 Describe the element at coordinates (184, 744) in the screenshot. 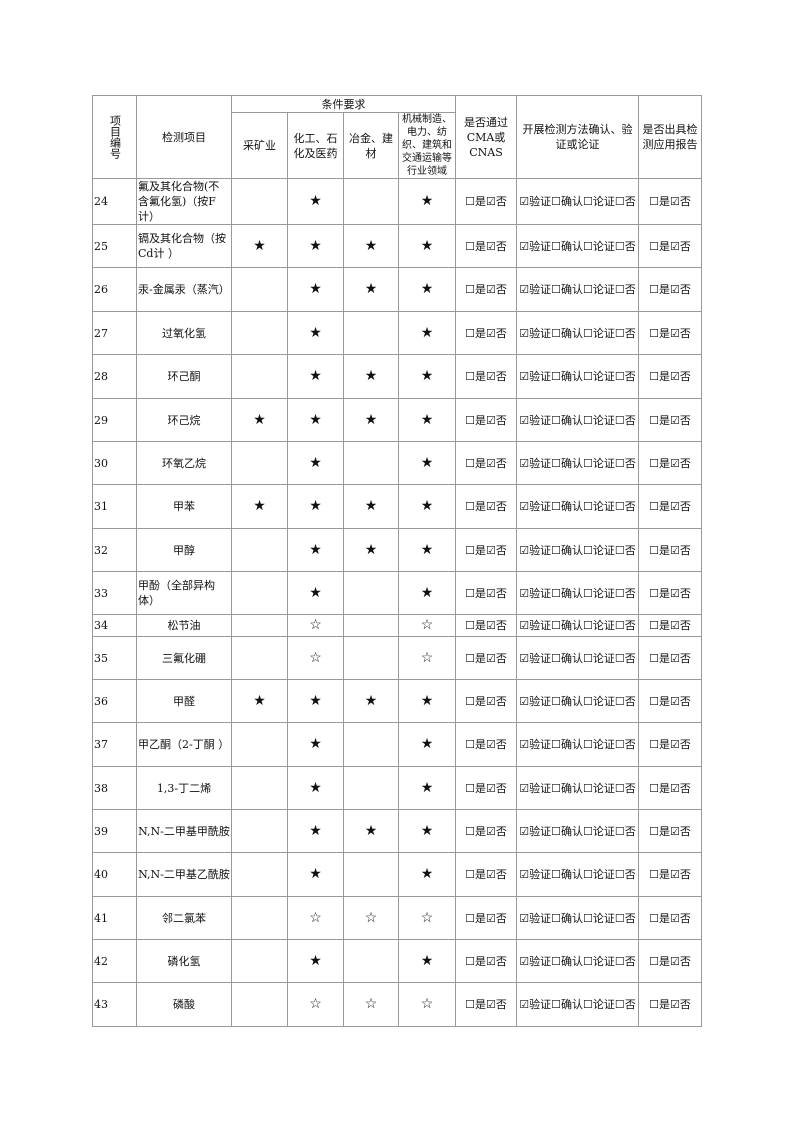

I see `row-name: 甲乙酮（2-丁酮 ）` at that location.